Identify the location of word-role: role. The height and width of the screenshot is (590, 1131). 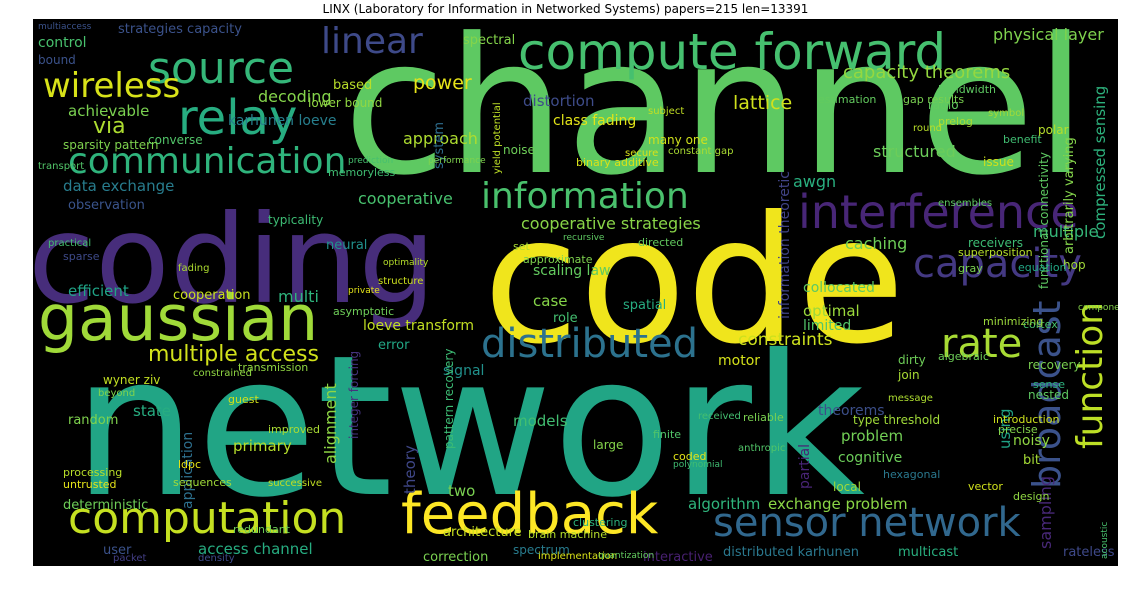
(565, 318).